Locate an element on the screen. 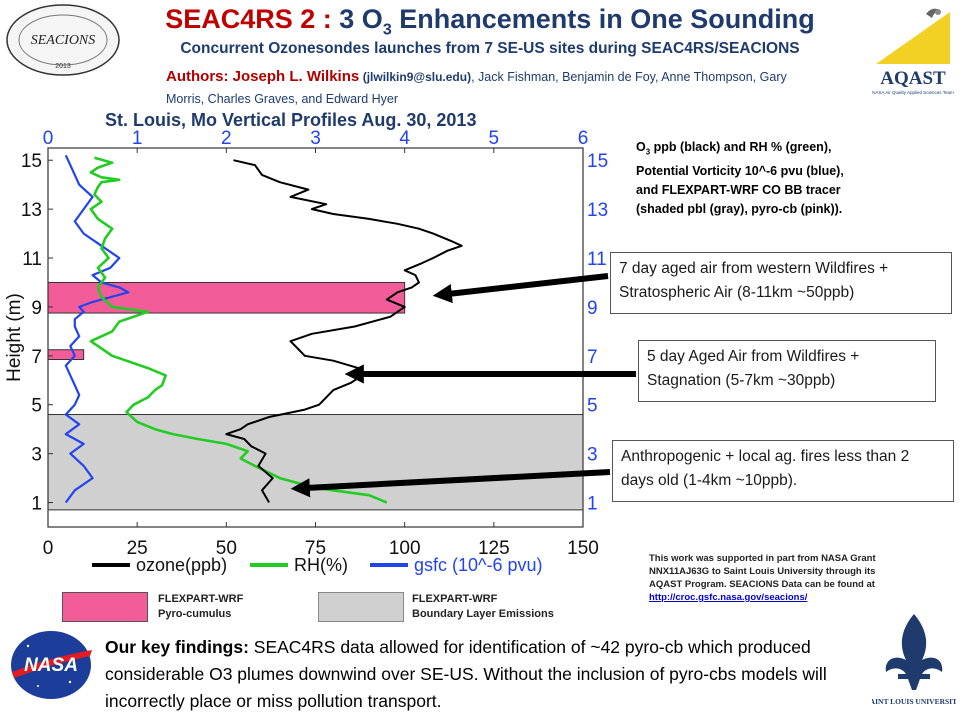  nasa-logo-text: NASA is located at coordinates (51, 665).